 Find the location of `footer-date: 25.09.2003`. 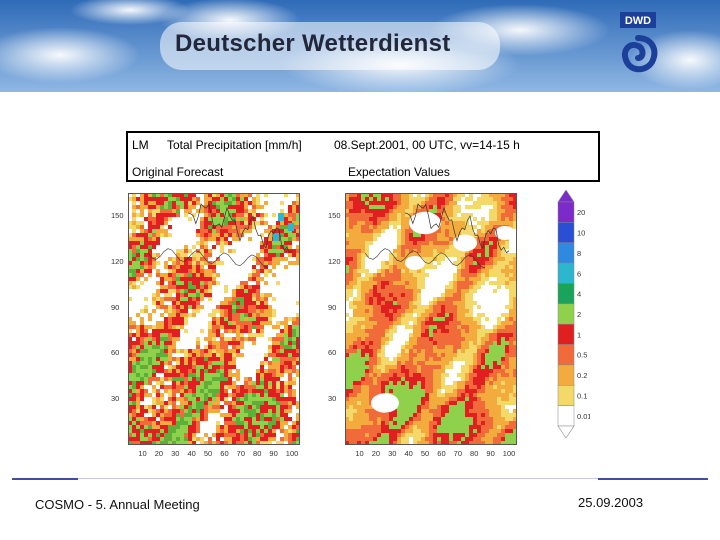

footer-date: 25.09.2003 is located at coordinates (611, 502).